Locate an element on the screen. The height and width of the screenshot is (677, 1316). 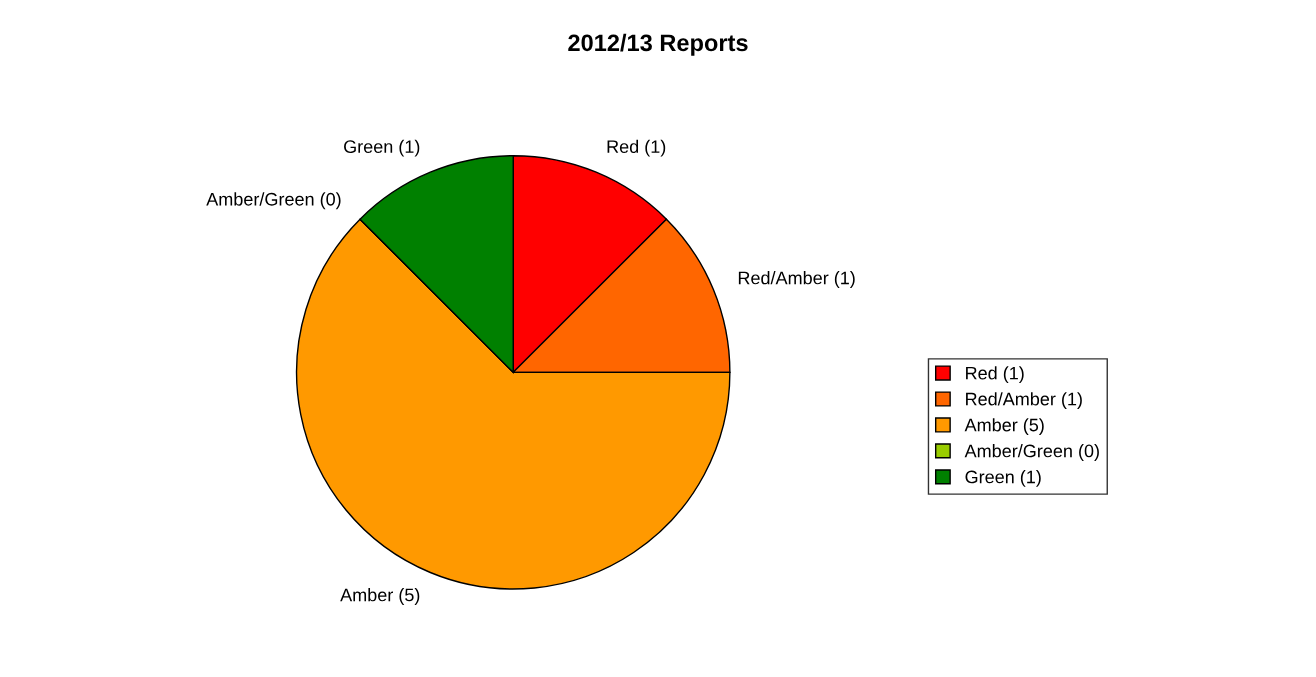
legend-label: Amber/Green (0) is located at coordinates (1031, 452).